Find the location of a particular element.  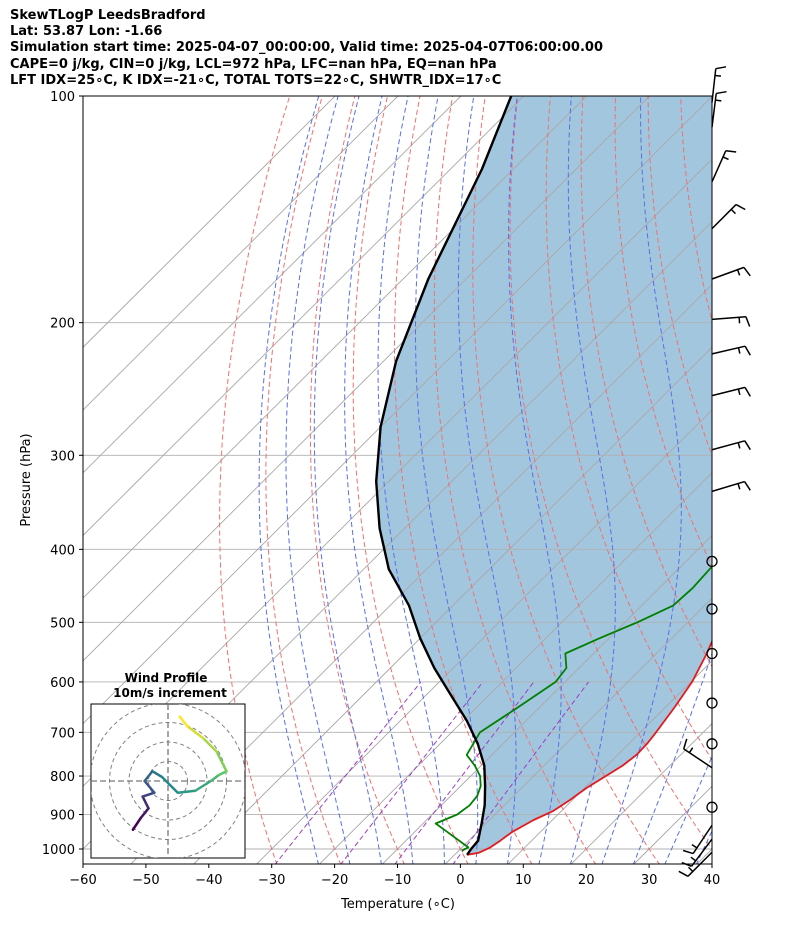

parcel-profile is located at coordinates (444, 476).